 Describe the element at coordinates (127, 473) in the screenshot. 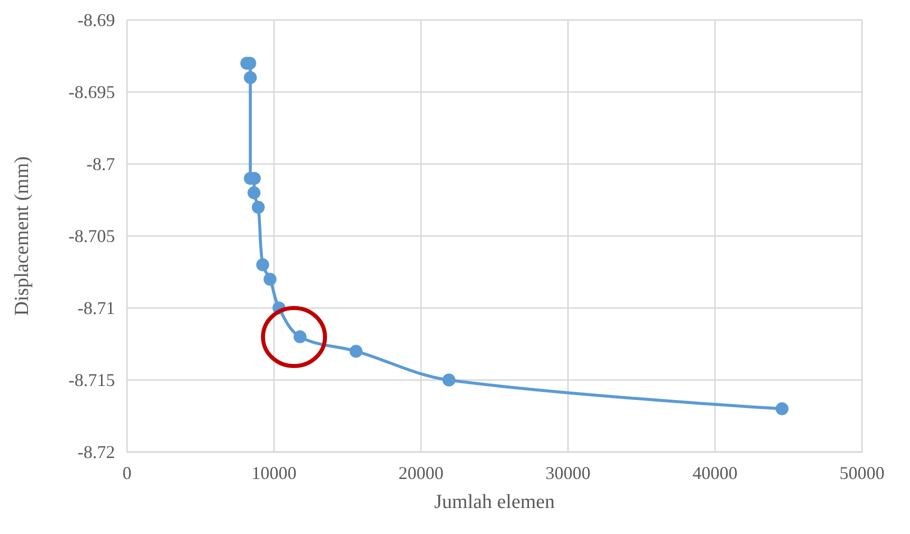

I see `x-tick-label: 0` at that location.